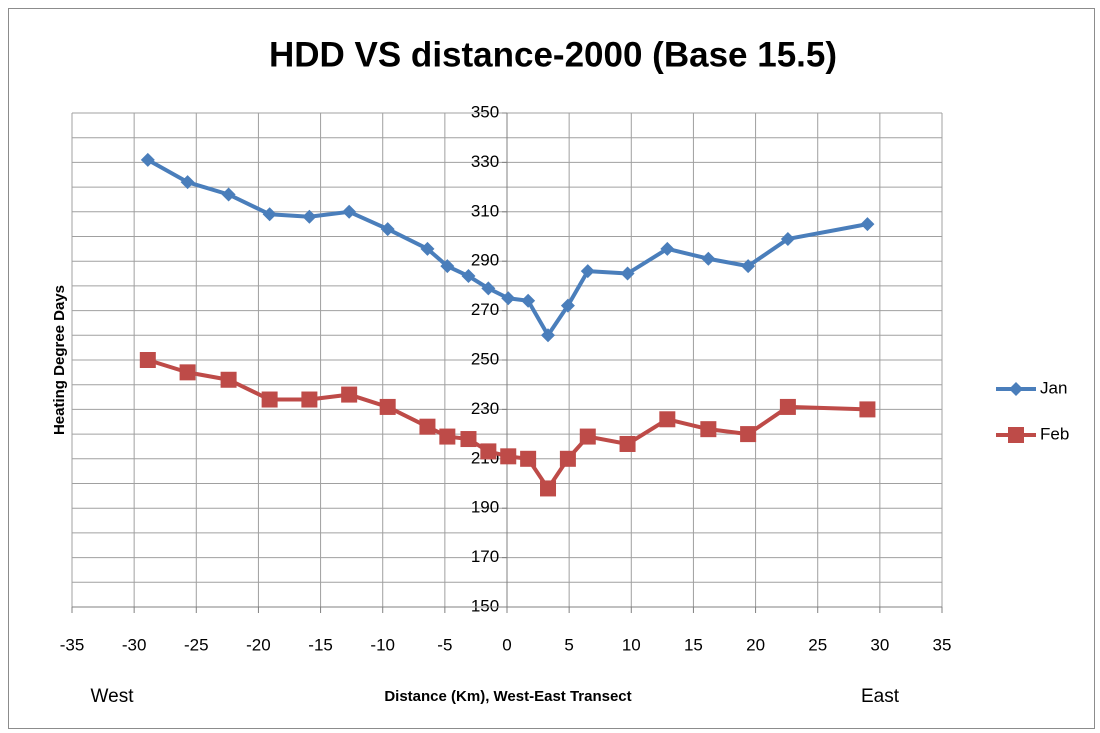 Image resolution: width=1100 pixels, height=733 pixels. I want to click on y-tick-label: 350, so click(485, 111).